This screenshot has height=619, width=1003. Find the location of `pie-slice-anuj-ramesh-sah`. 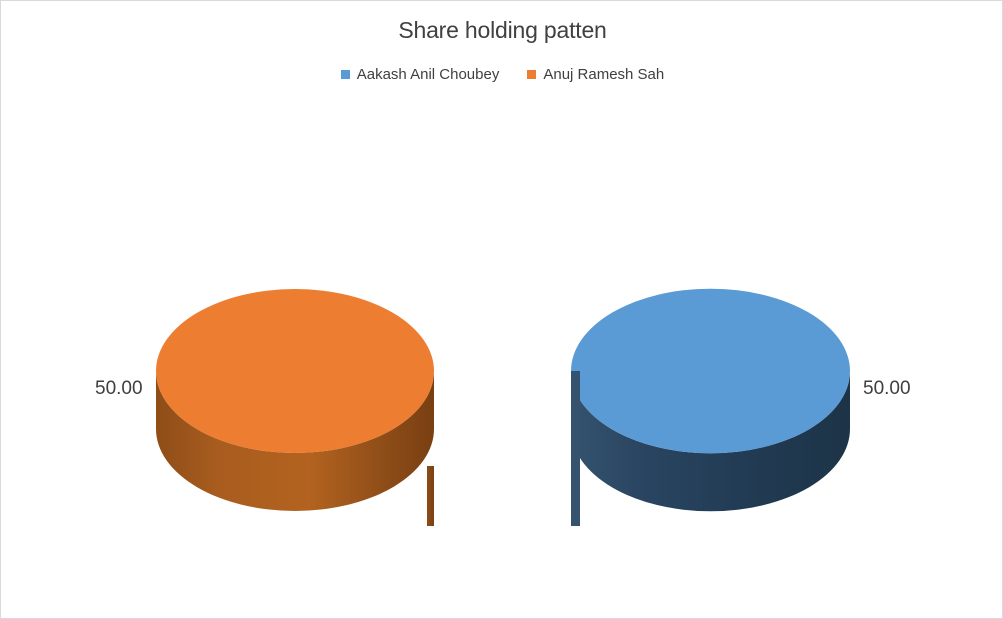

pie-slice-anuj-ramesh-sah is located at coordinates (295, 407).